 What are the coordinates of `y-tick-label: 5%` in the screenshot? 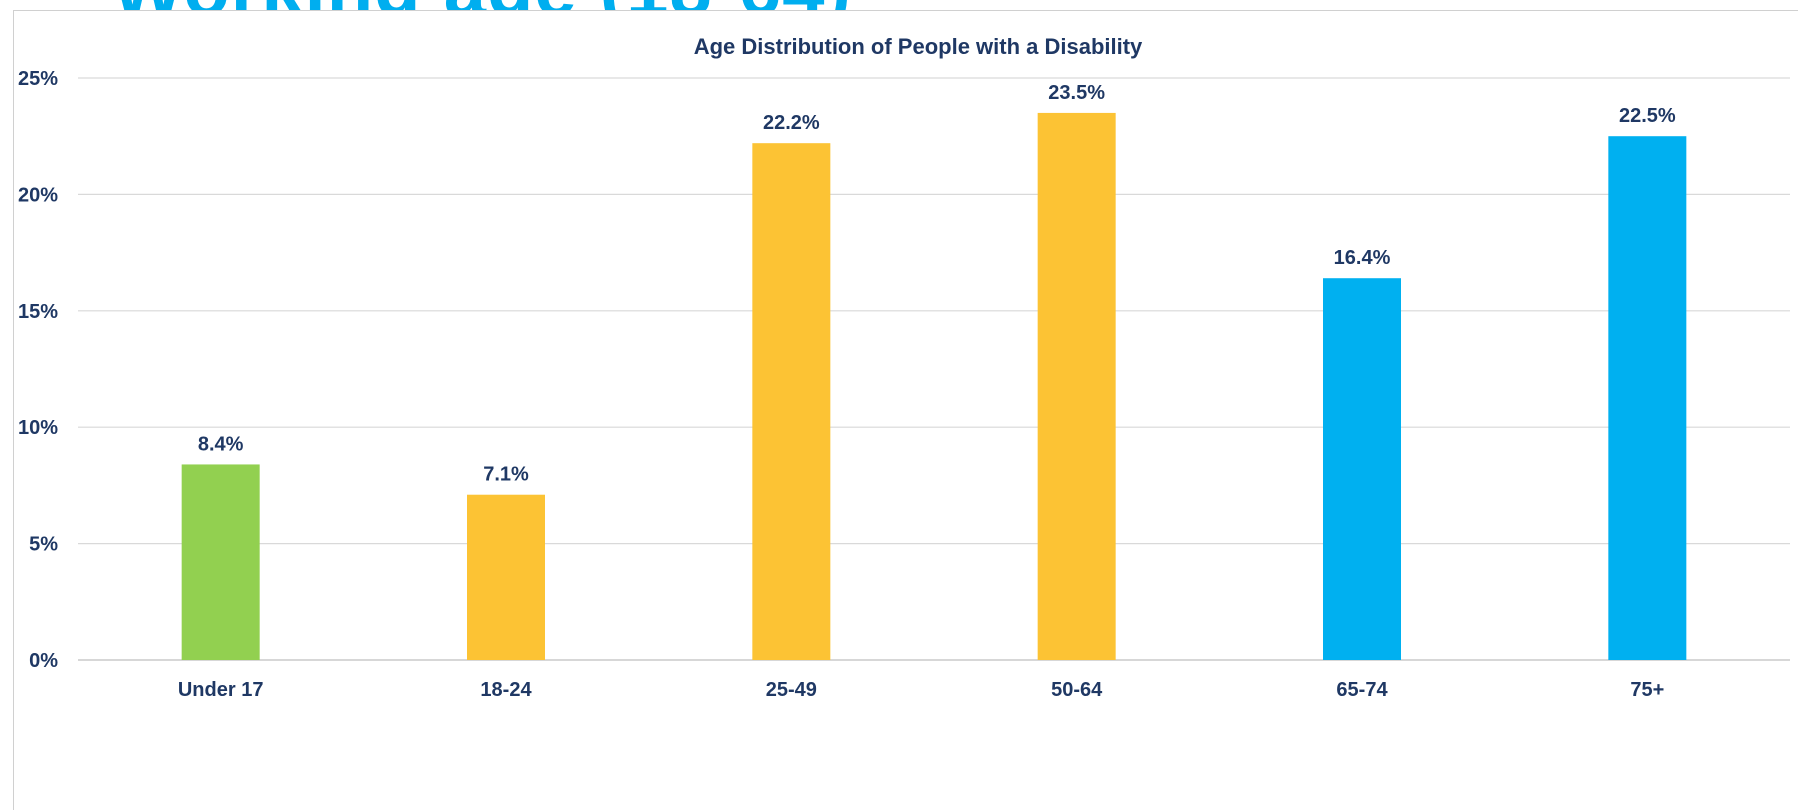 It's located at (43, 545).